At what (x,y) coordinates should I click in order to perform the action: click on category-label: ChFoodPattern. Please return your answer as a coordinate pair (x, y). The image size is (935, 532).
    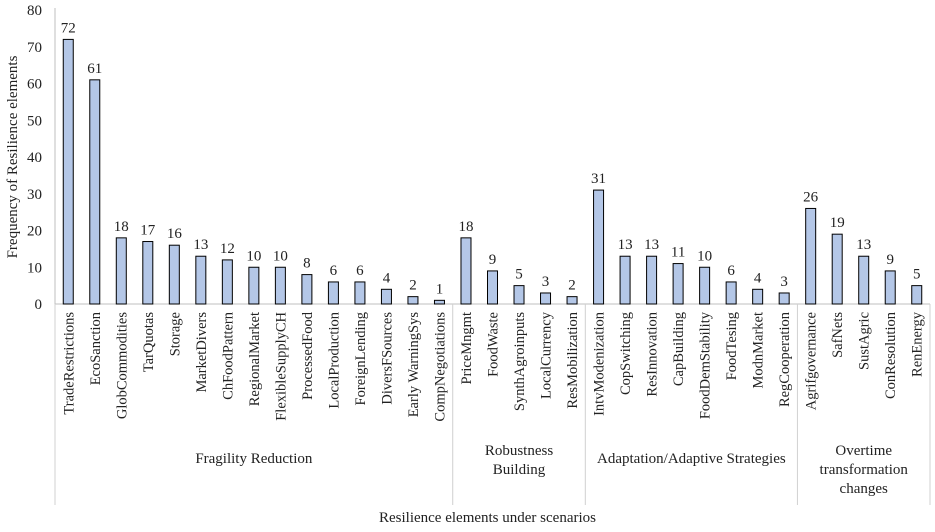
    Looking at the image, I should click on (228, 355).